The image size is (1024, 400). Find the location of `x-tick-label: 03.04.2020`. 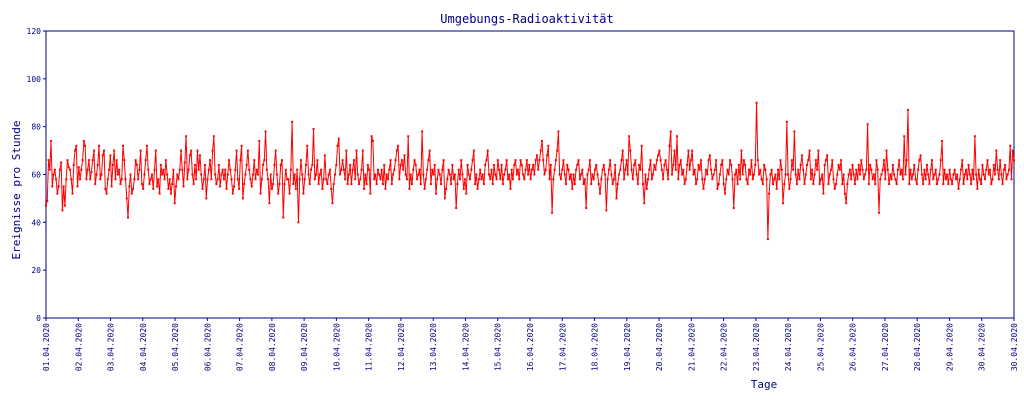

x-tick-label: 03.04.2020 is located at coordinates (111, 347).